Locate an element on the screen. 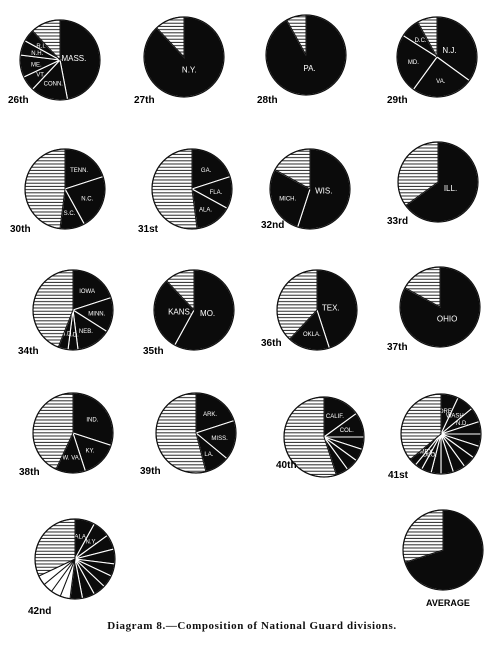  slice-label: MINN. is located at coordinates (96, 315).